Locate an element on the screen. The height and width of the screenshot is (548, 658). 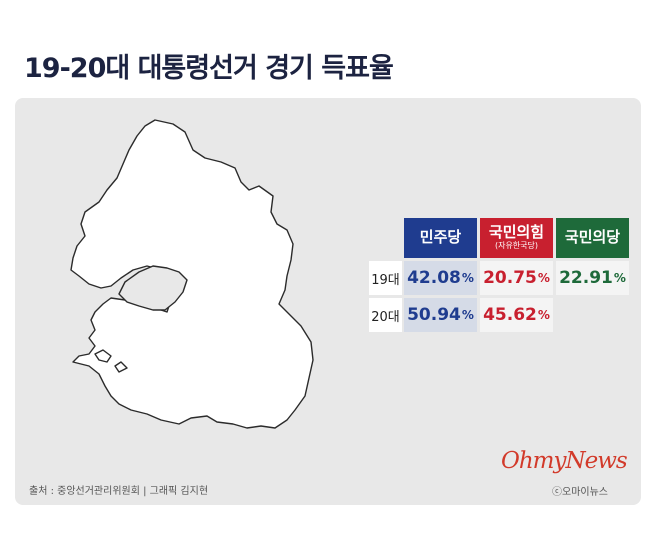
row-label-20: 20대 is located at coordinates (385, 315).